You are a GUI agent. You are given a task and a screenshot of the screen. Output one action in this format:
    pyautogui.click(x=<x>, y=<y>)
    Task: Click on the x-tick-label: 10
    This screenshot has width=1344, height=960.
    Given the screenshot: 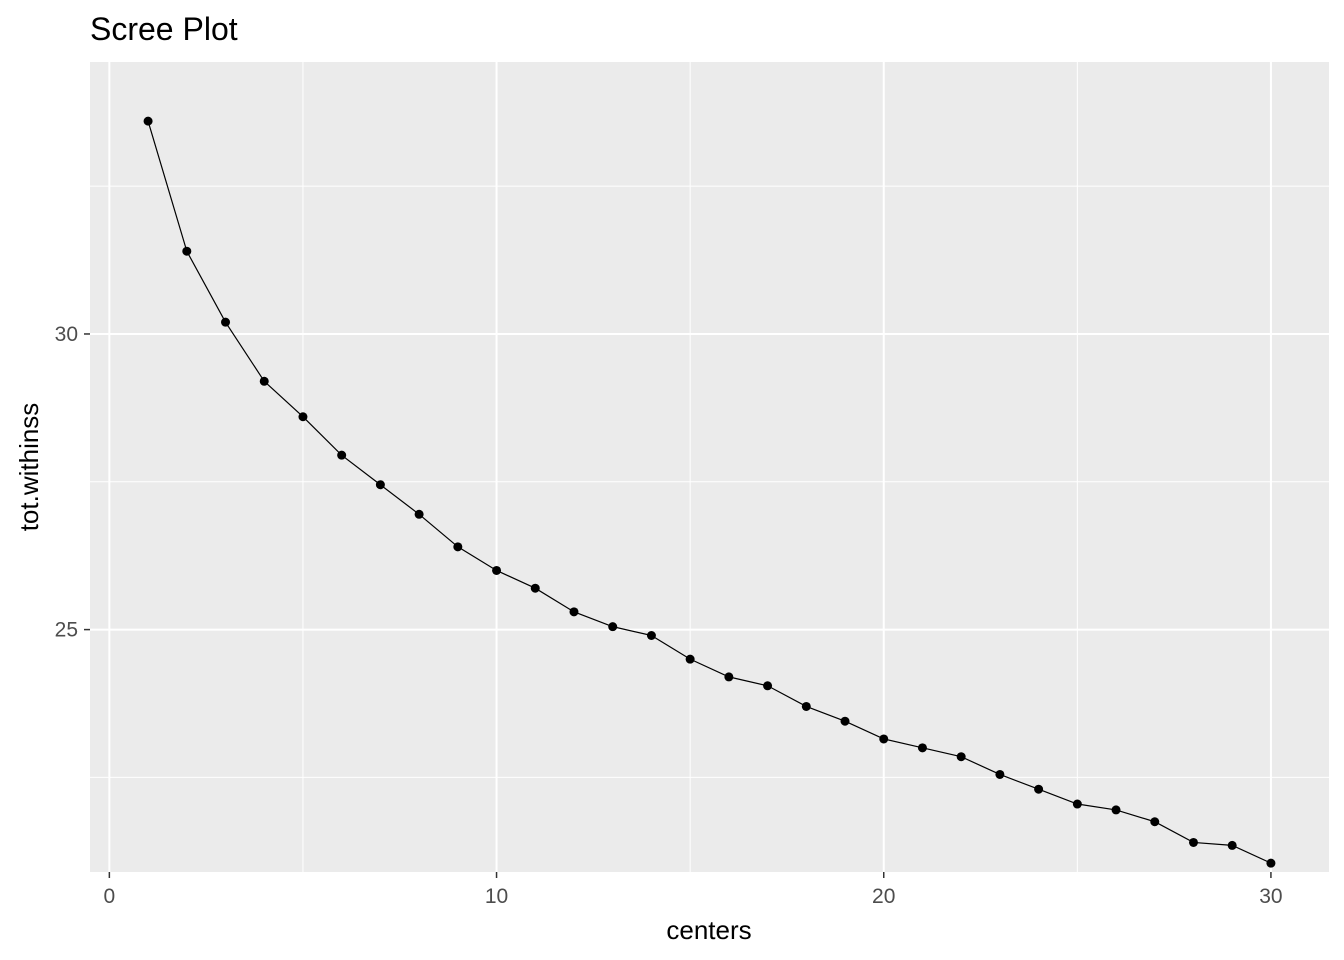 What is the action you would take?
    pyautogui.click(x=496, y=896)
    